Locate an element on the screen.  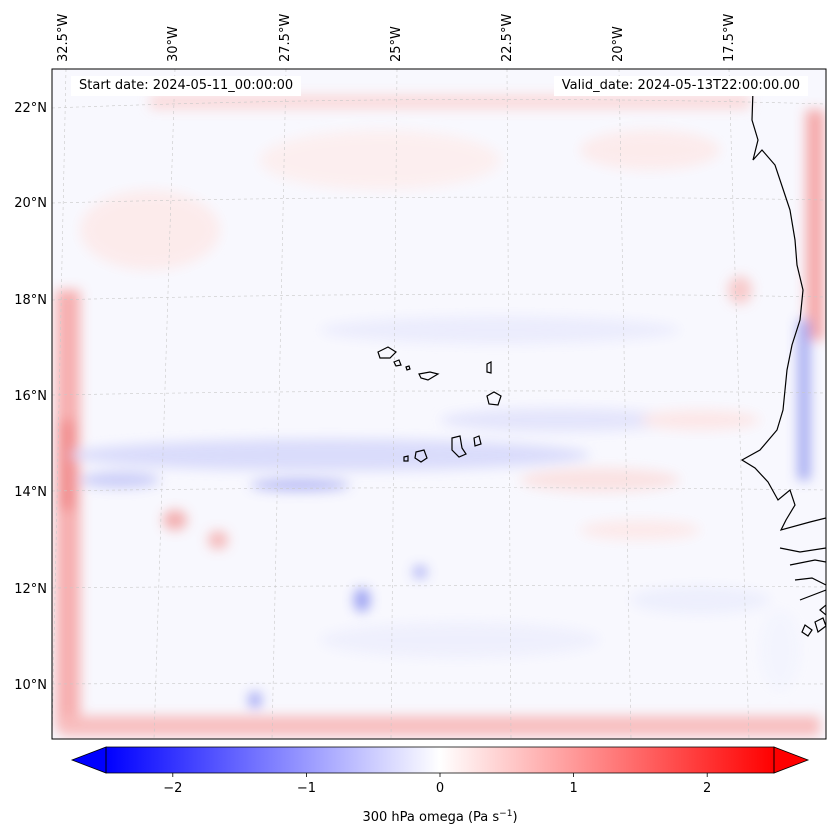
island-santiago is located at coordinates (459, 446).